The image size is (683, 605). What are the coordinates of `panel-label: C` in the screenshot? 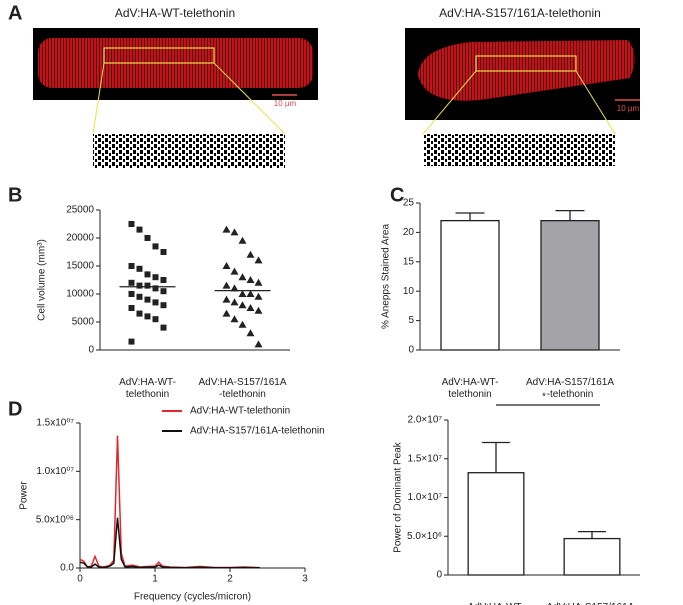 It's located at (397, 195).